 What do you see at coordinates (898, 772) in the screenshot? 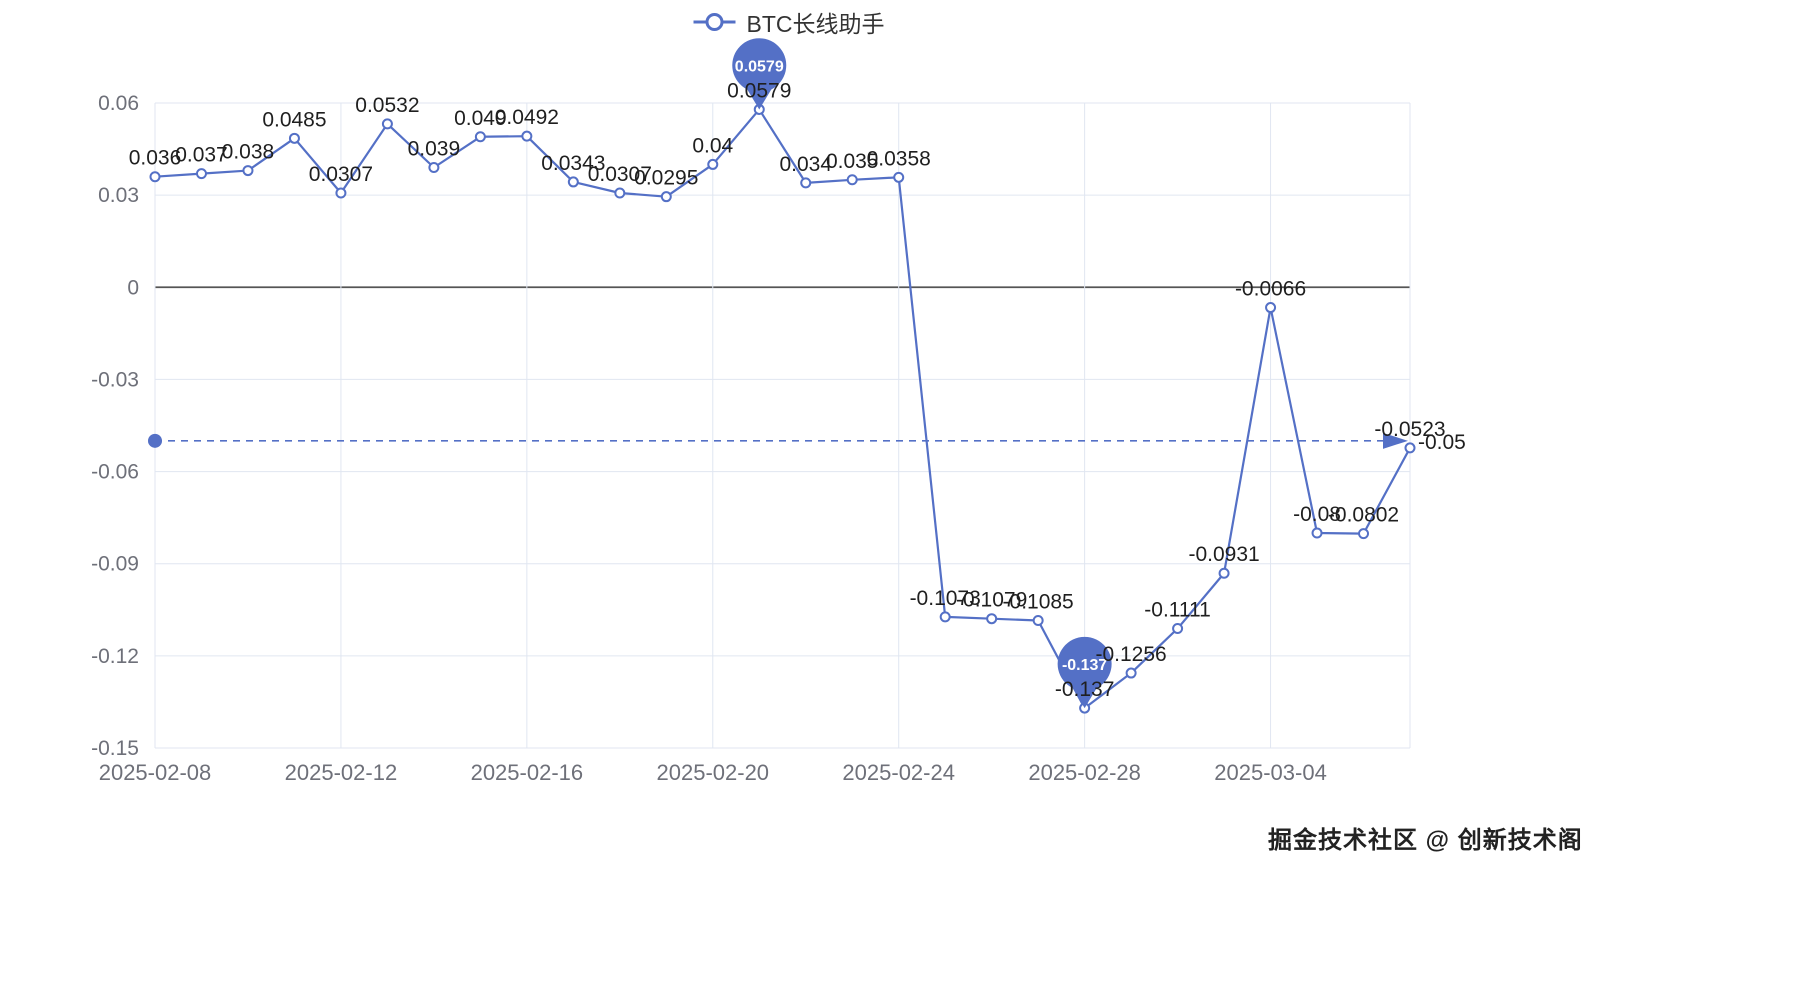
I see `x-axis-tick-label: 2025-02-24` at bounding box center [898, 772].